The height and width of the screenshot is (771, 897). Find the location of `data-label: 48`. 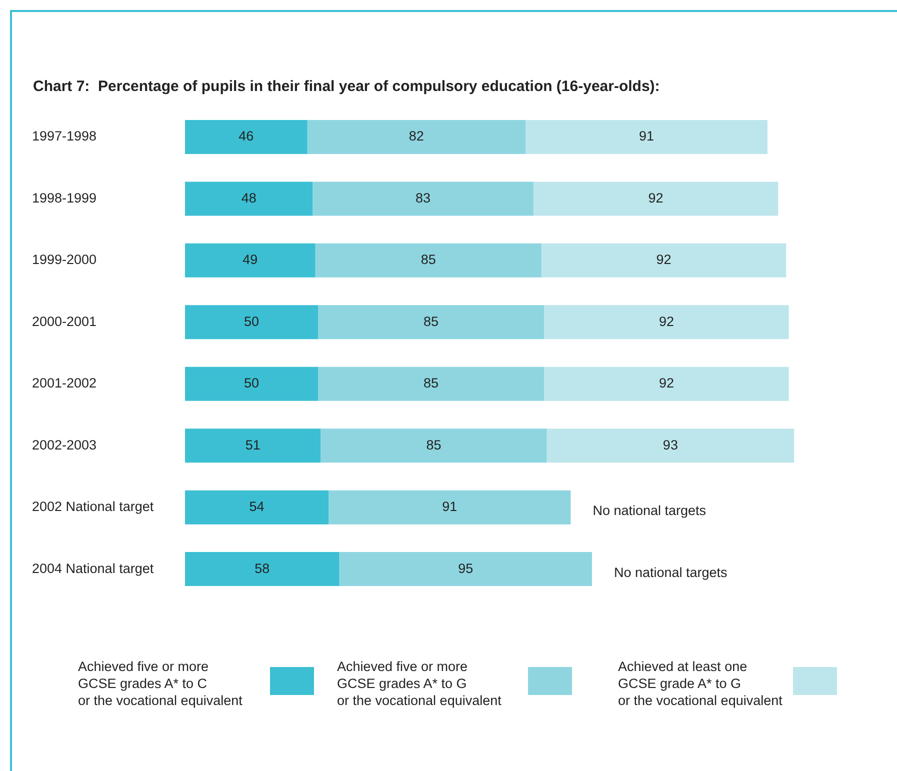

data-label: 48 is located at coordinates (248, 198).